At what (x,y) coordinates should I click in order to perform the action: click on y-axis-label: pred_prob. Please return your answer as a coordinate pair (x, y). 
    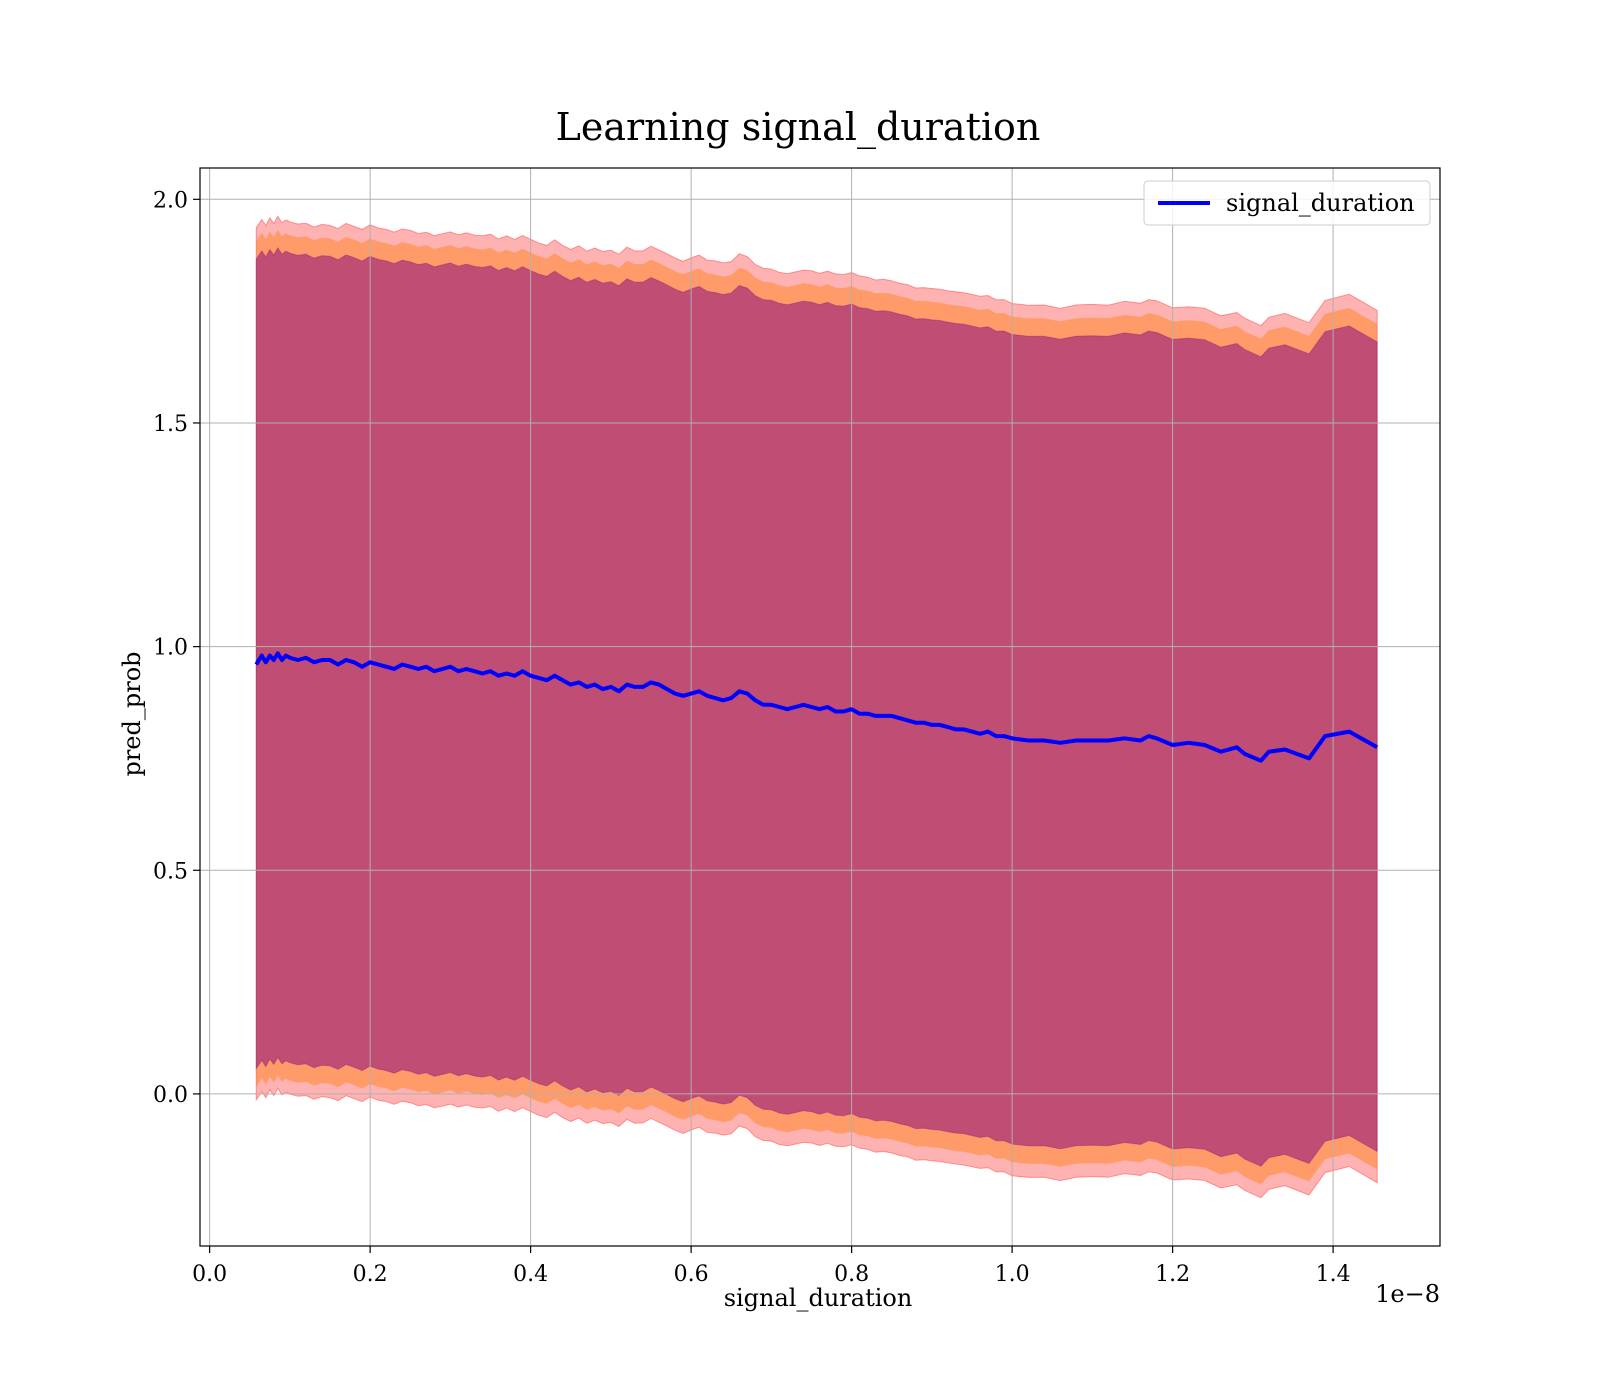
    Looking at the image, I should click on (132, 713).